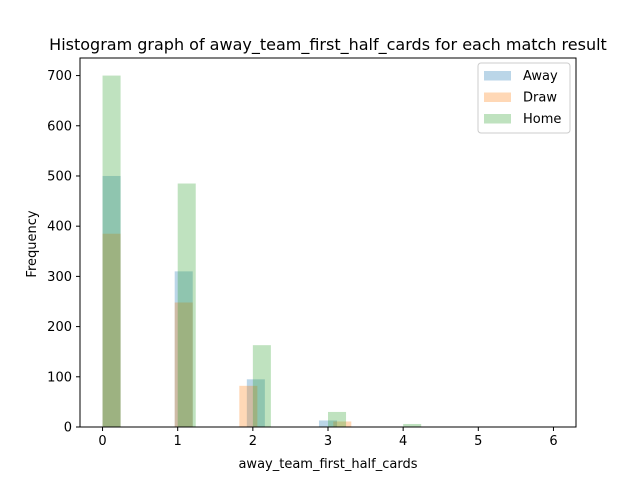 The width and height of the screenshot is (640, 480). What do you see at coordinates (59, 277) in the screenshot?
I see `y-tick-label: 300` at bounding box center [59, 277].